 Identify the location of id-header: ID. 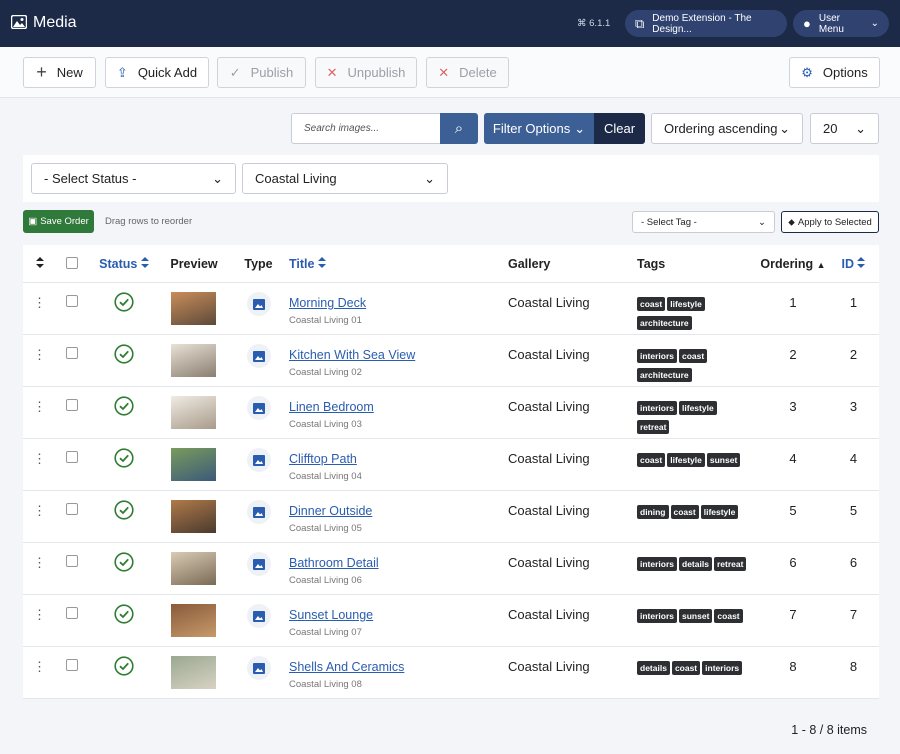
(853, 263).